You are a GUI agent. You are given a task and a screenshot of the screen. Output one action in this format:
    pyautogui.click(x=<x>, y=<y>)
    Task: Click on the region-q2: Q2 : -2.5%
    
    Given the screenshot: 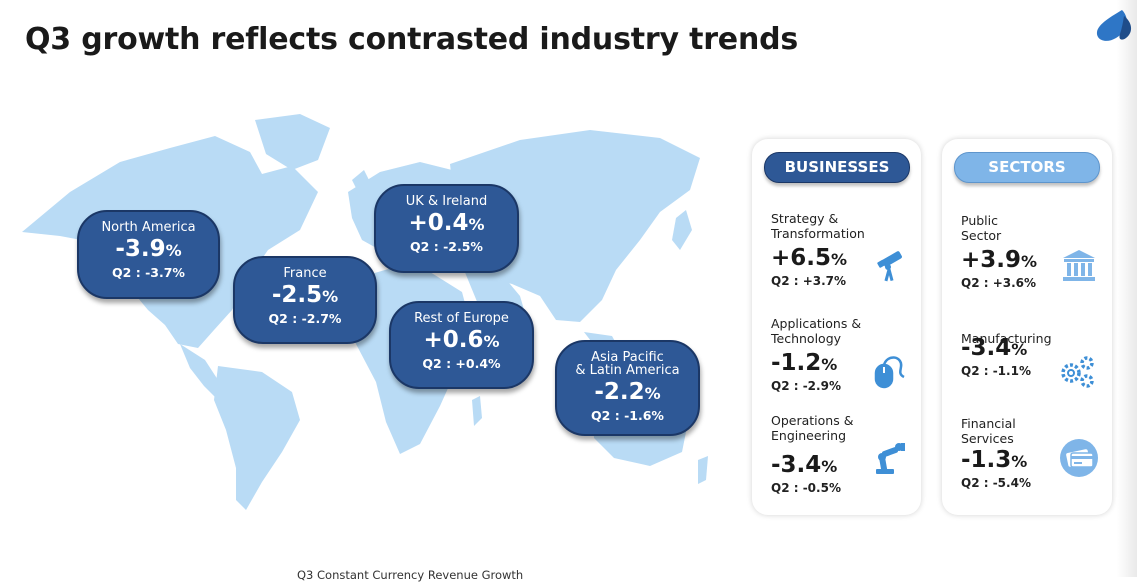 What is the action you would take?
    pyautogui.click(x=446, y=246)
    